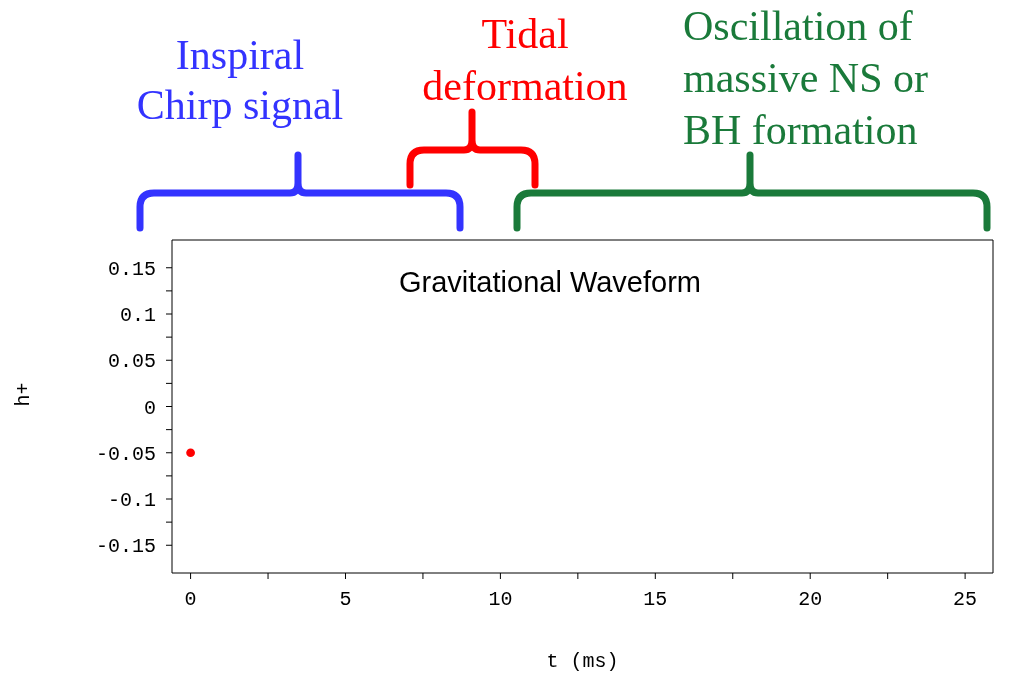  What do you see at coordinates (131, 362) in the screenshot?
I see `y-tick-label: 0.05` at bounding box center [131, 362].